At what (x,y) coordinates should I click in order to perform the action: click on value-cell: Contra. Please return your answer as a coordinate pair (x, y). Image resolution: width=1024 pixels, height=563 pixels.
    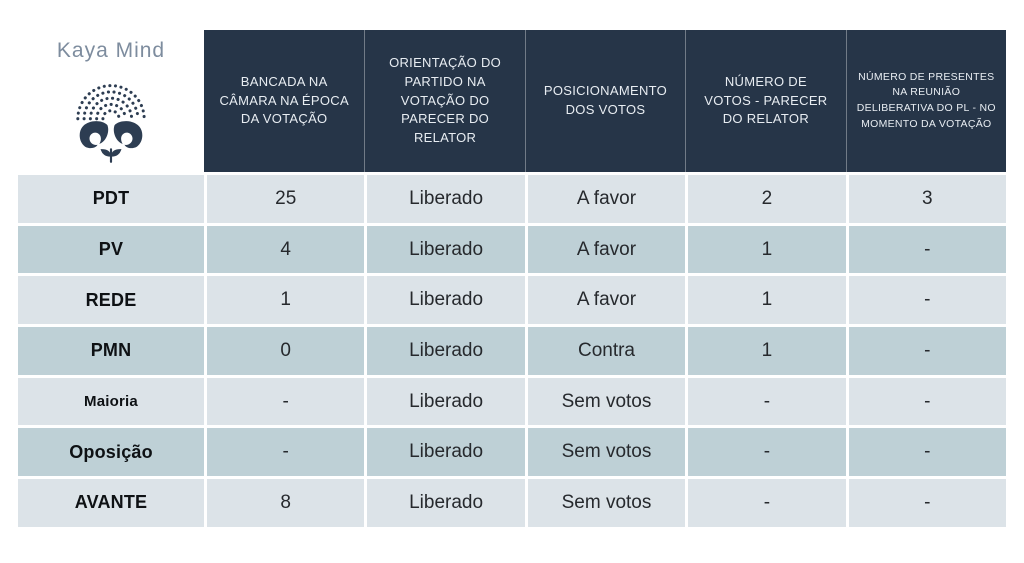
    Looking at the image, I should click on (605, 349).